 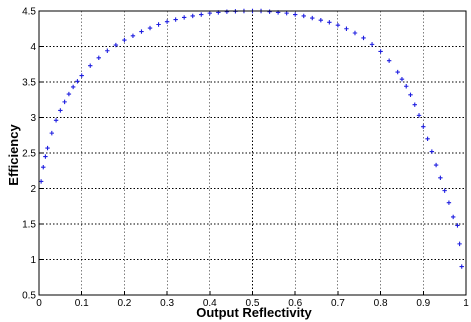 What do you see at coordinates (33, 260) in the screenshot?
I see `y-tick-label: 1` at bounding box center [33, 260].